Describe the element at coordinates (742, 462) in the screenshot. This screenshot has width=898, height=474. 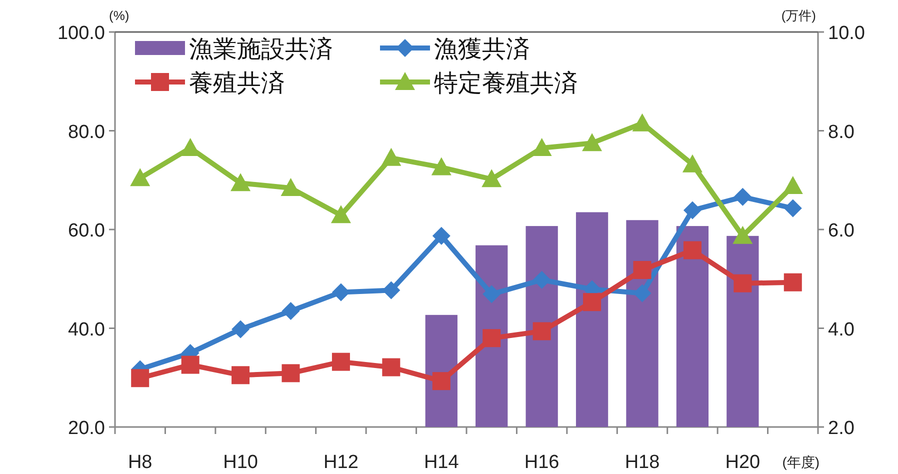
I see `x-tick-label: H20` at that location.